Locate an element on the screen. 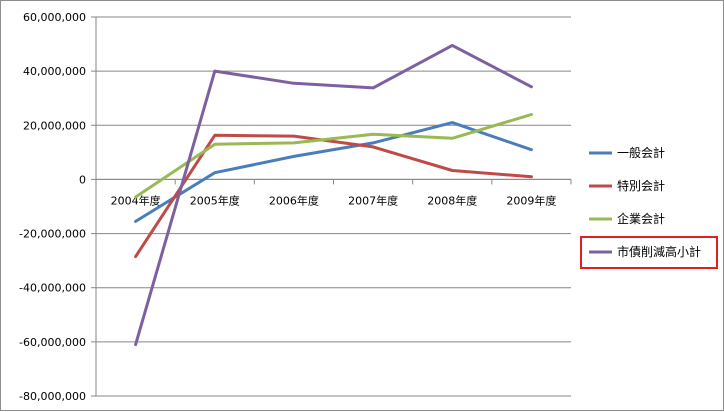 The height and width of the screenshot is (412, 724). legend-label: 一般会計 is located at coordinates (641, 152).